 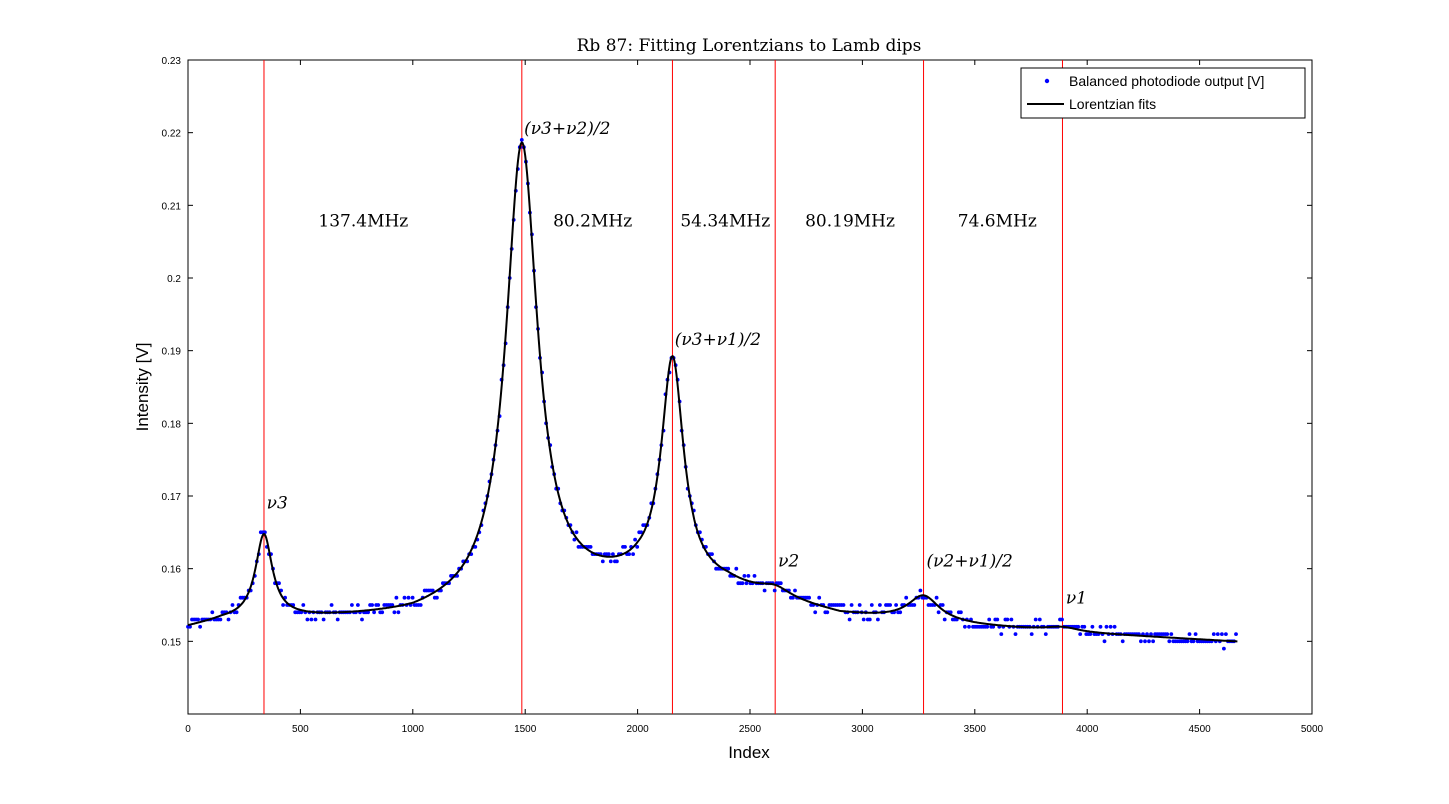 What do you see at coordinates (1076, 599) in the screenshot?
I see `peak-label: ν1` at bounding box center [1076, 599].